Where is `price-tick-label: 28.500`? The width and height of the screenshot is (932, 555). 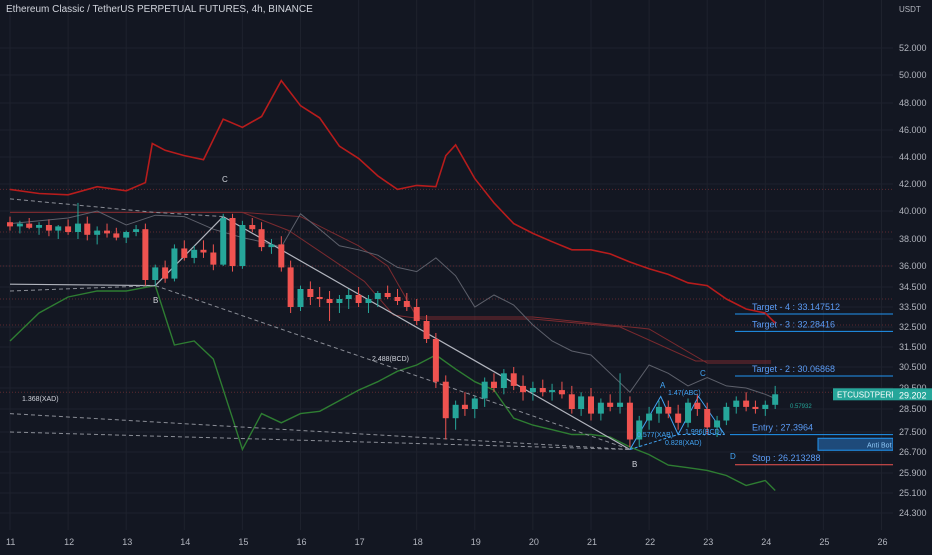 price-tick-label: 28.500 is located at coordinates (913, 409).